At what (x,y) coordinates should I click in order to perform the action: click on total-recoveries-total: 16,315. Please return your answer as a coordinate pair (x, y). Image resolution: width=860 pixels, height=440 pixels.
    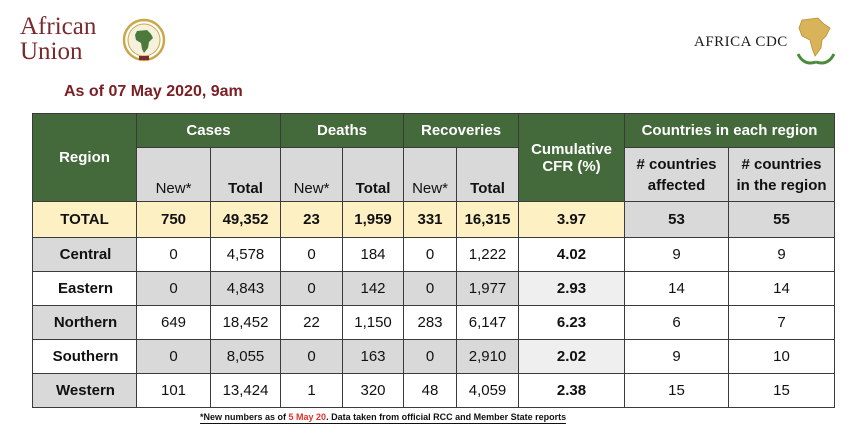
    Looking at the image, I should click on (488, 219).